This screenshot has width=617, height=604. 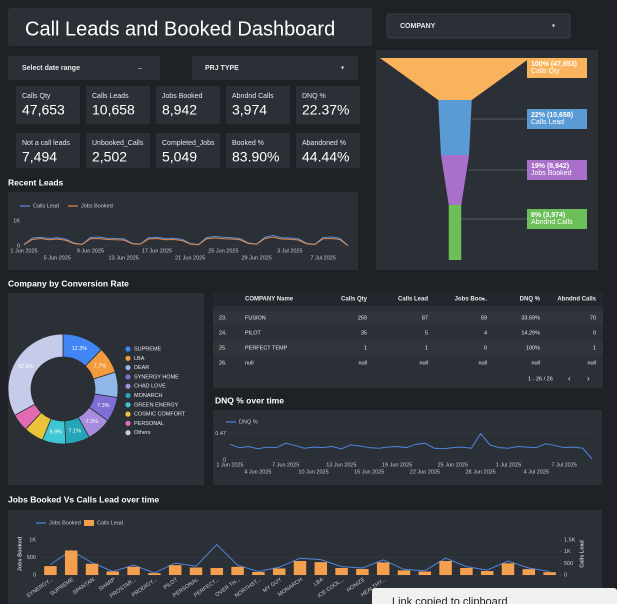 I want to click on column-header: Abndnd Calls, so click(x=576, y=300).